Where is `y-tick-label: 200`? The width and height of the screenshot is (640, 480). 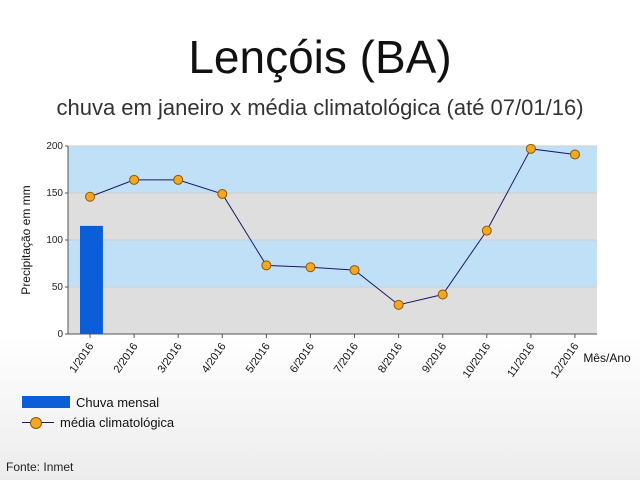 y-tick-label: 200 is located at coordinates (54, 146).